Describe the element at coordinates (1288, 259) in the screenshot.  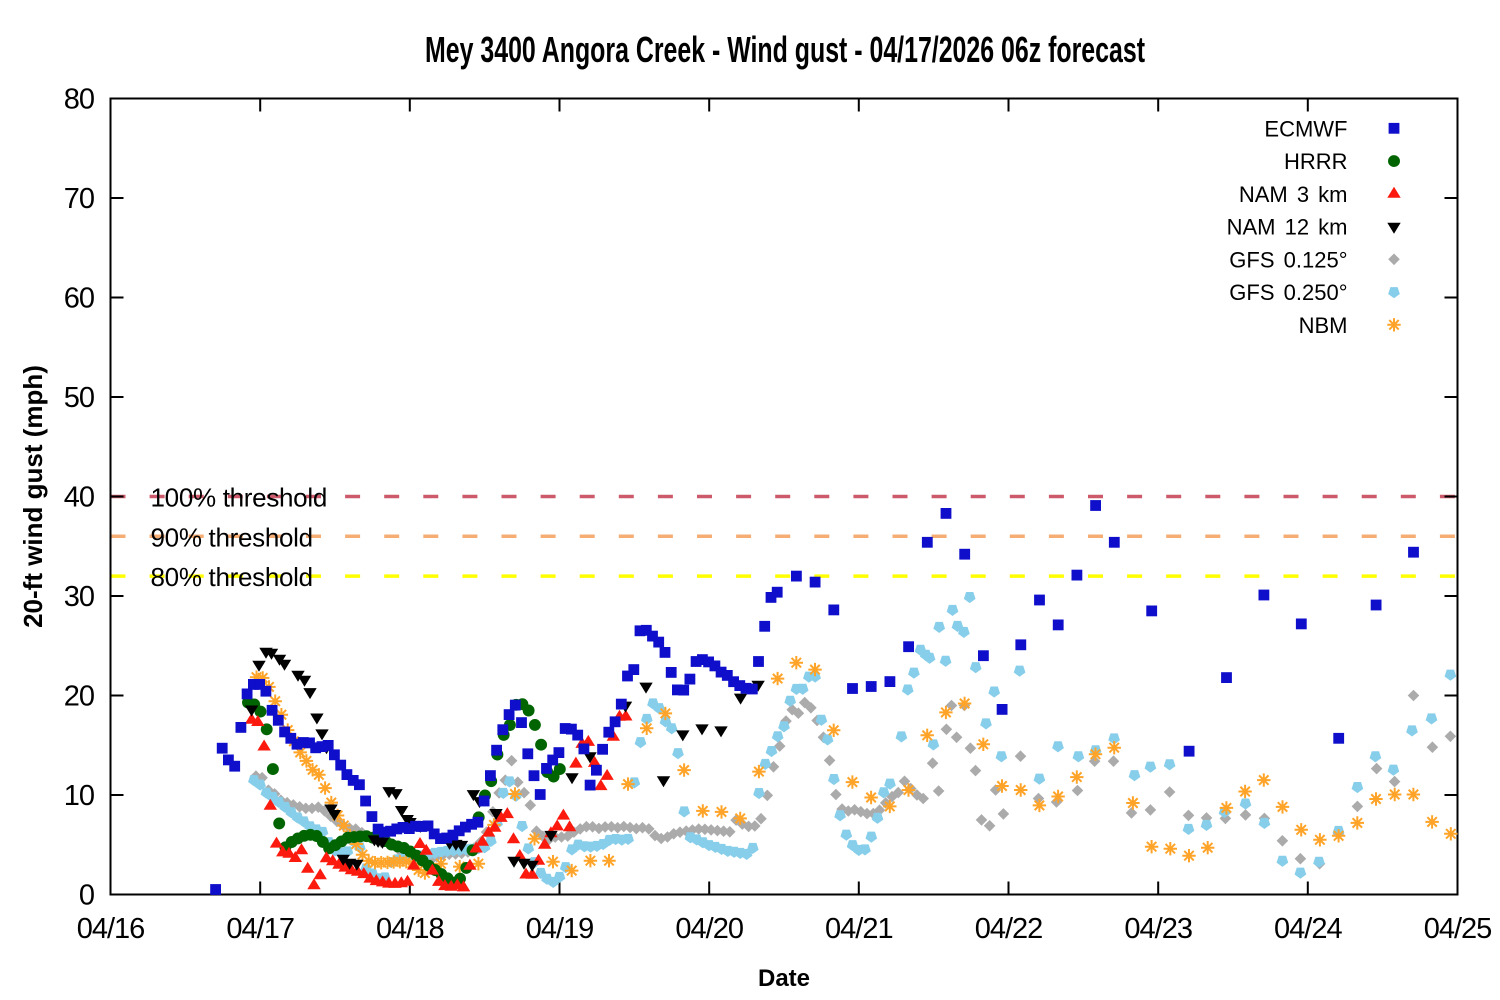
I see `svg-text: GFS 0.125°` at that location.